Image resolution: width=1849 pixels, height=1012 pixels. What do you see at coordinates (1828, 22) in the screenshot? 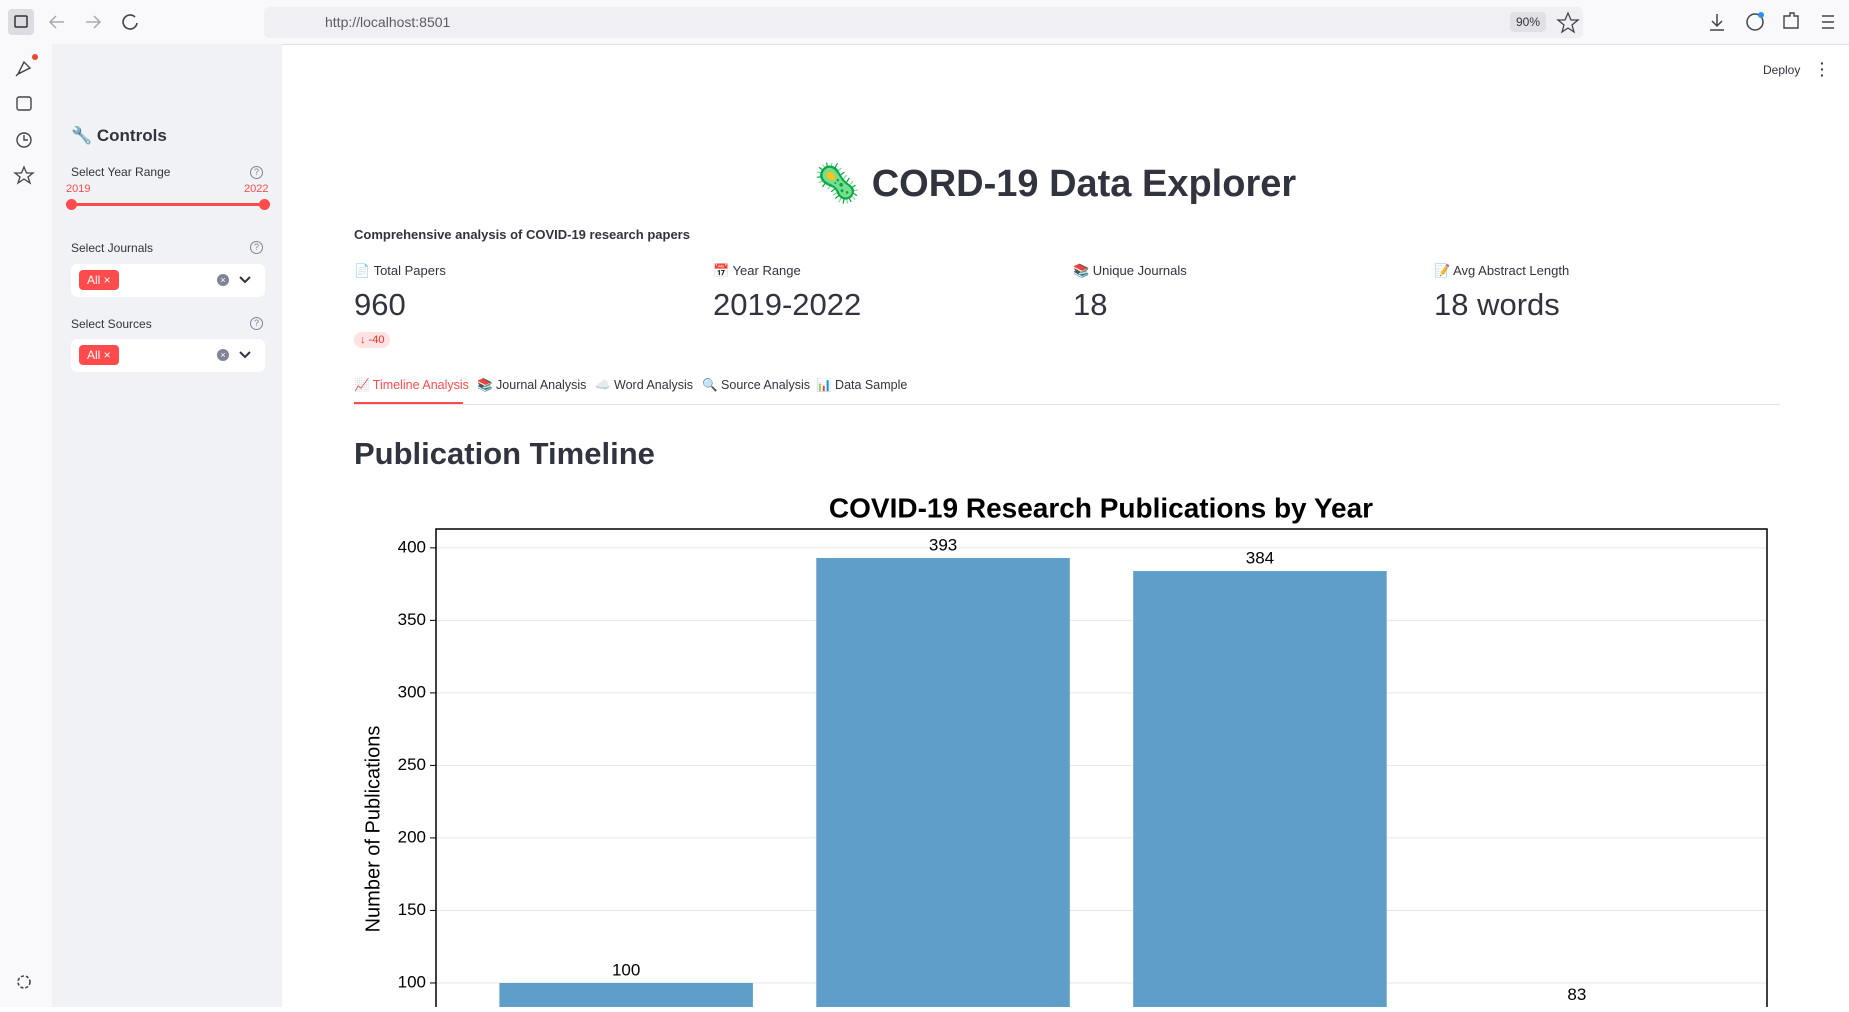
I see `menu` at bounding box center [1828, 22].